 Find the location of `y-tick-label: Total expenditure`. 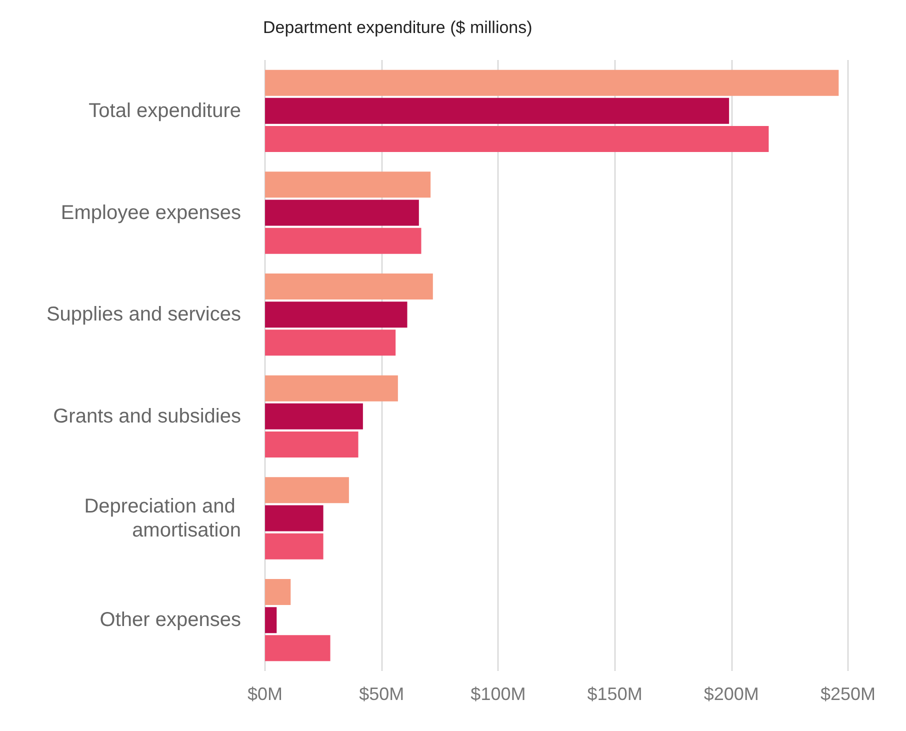

y-tick-label: Total expenditure is located at coordinates (164, 111).